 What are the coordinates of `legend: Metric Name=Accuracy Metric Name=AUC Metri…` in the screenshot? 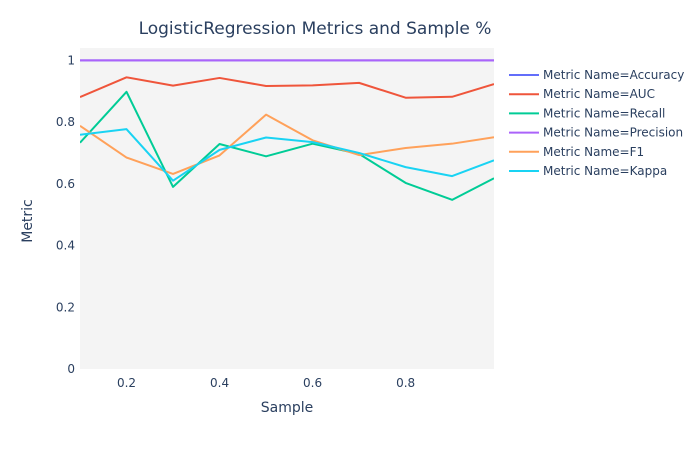 It's located at (596, 123).